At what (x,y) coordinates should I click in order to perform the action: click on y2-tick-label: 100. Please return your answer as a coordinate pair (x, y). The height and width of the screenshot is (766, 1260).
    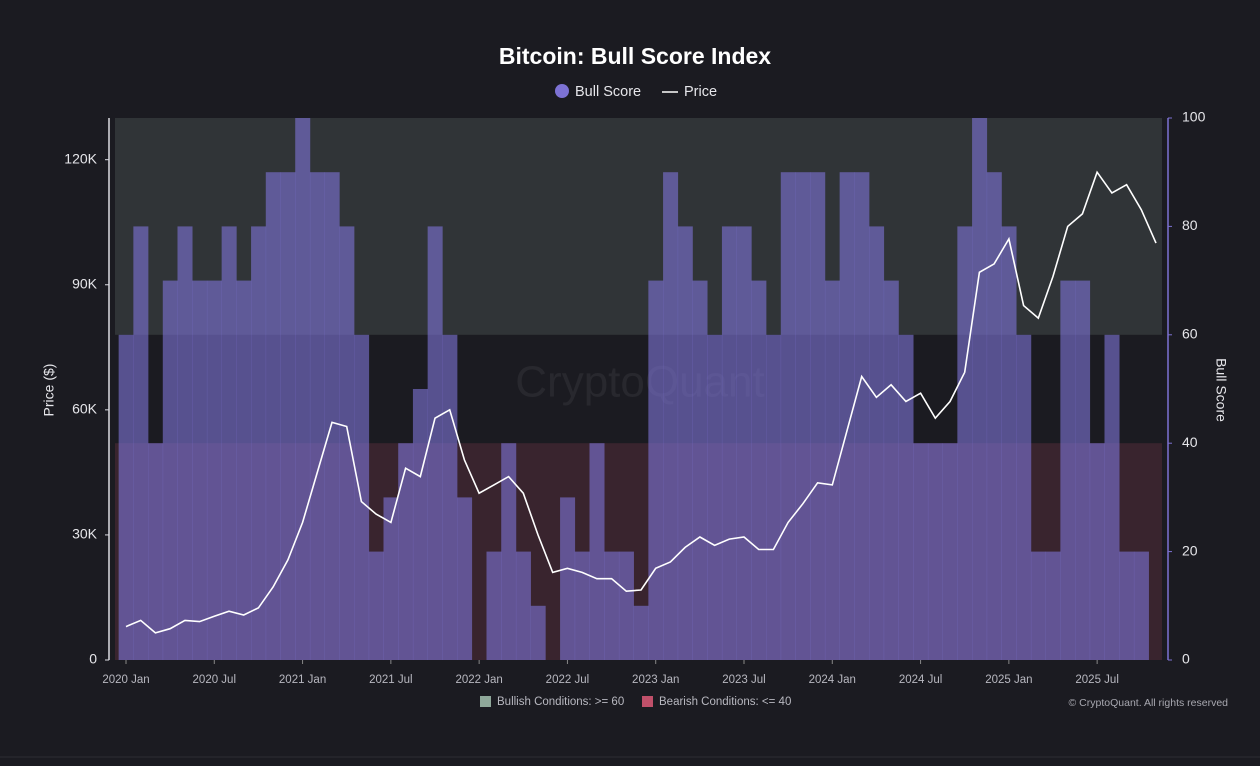
    Looking at the image, I should click on (1194, 117).